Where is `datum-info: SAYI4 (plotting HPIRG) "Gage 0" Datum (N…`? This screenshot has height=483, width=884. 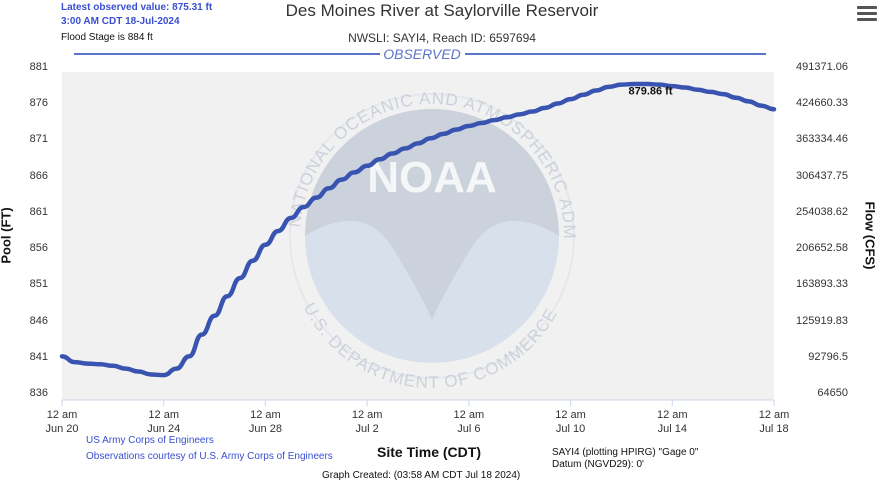
datum-info: SAYI4 (plotting HPIRG) "Gage 0" Datum (N… is located at coordinates (625, 459).